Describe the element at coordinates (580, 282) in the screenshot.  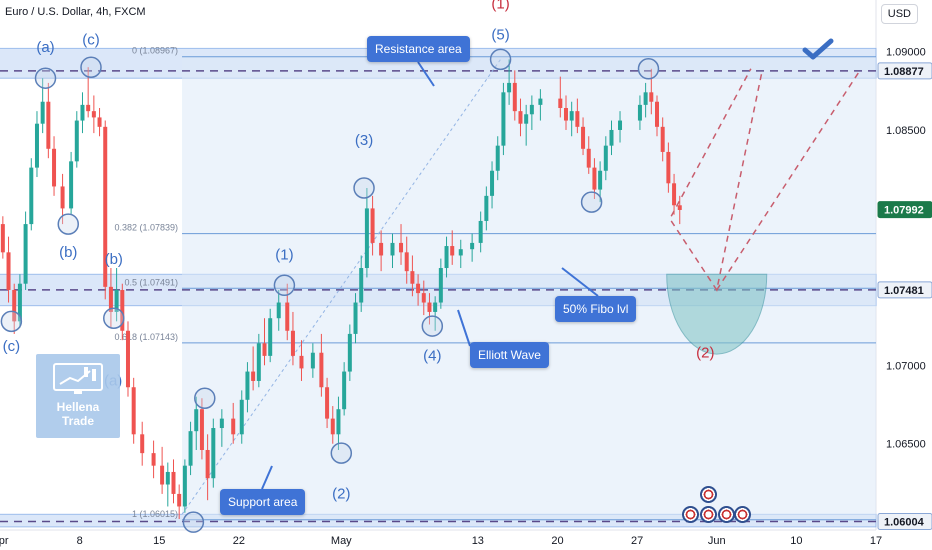
I see `fibo-pointer` at that location.